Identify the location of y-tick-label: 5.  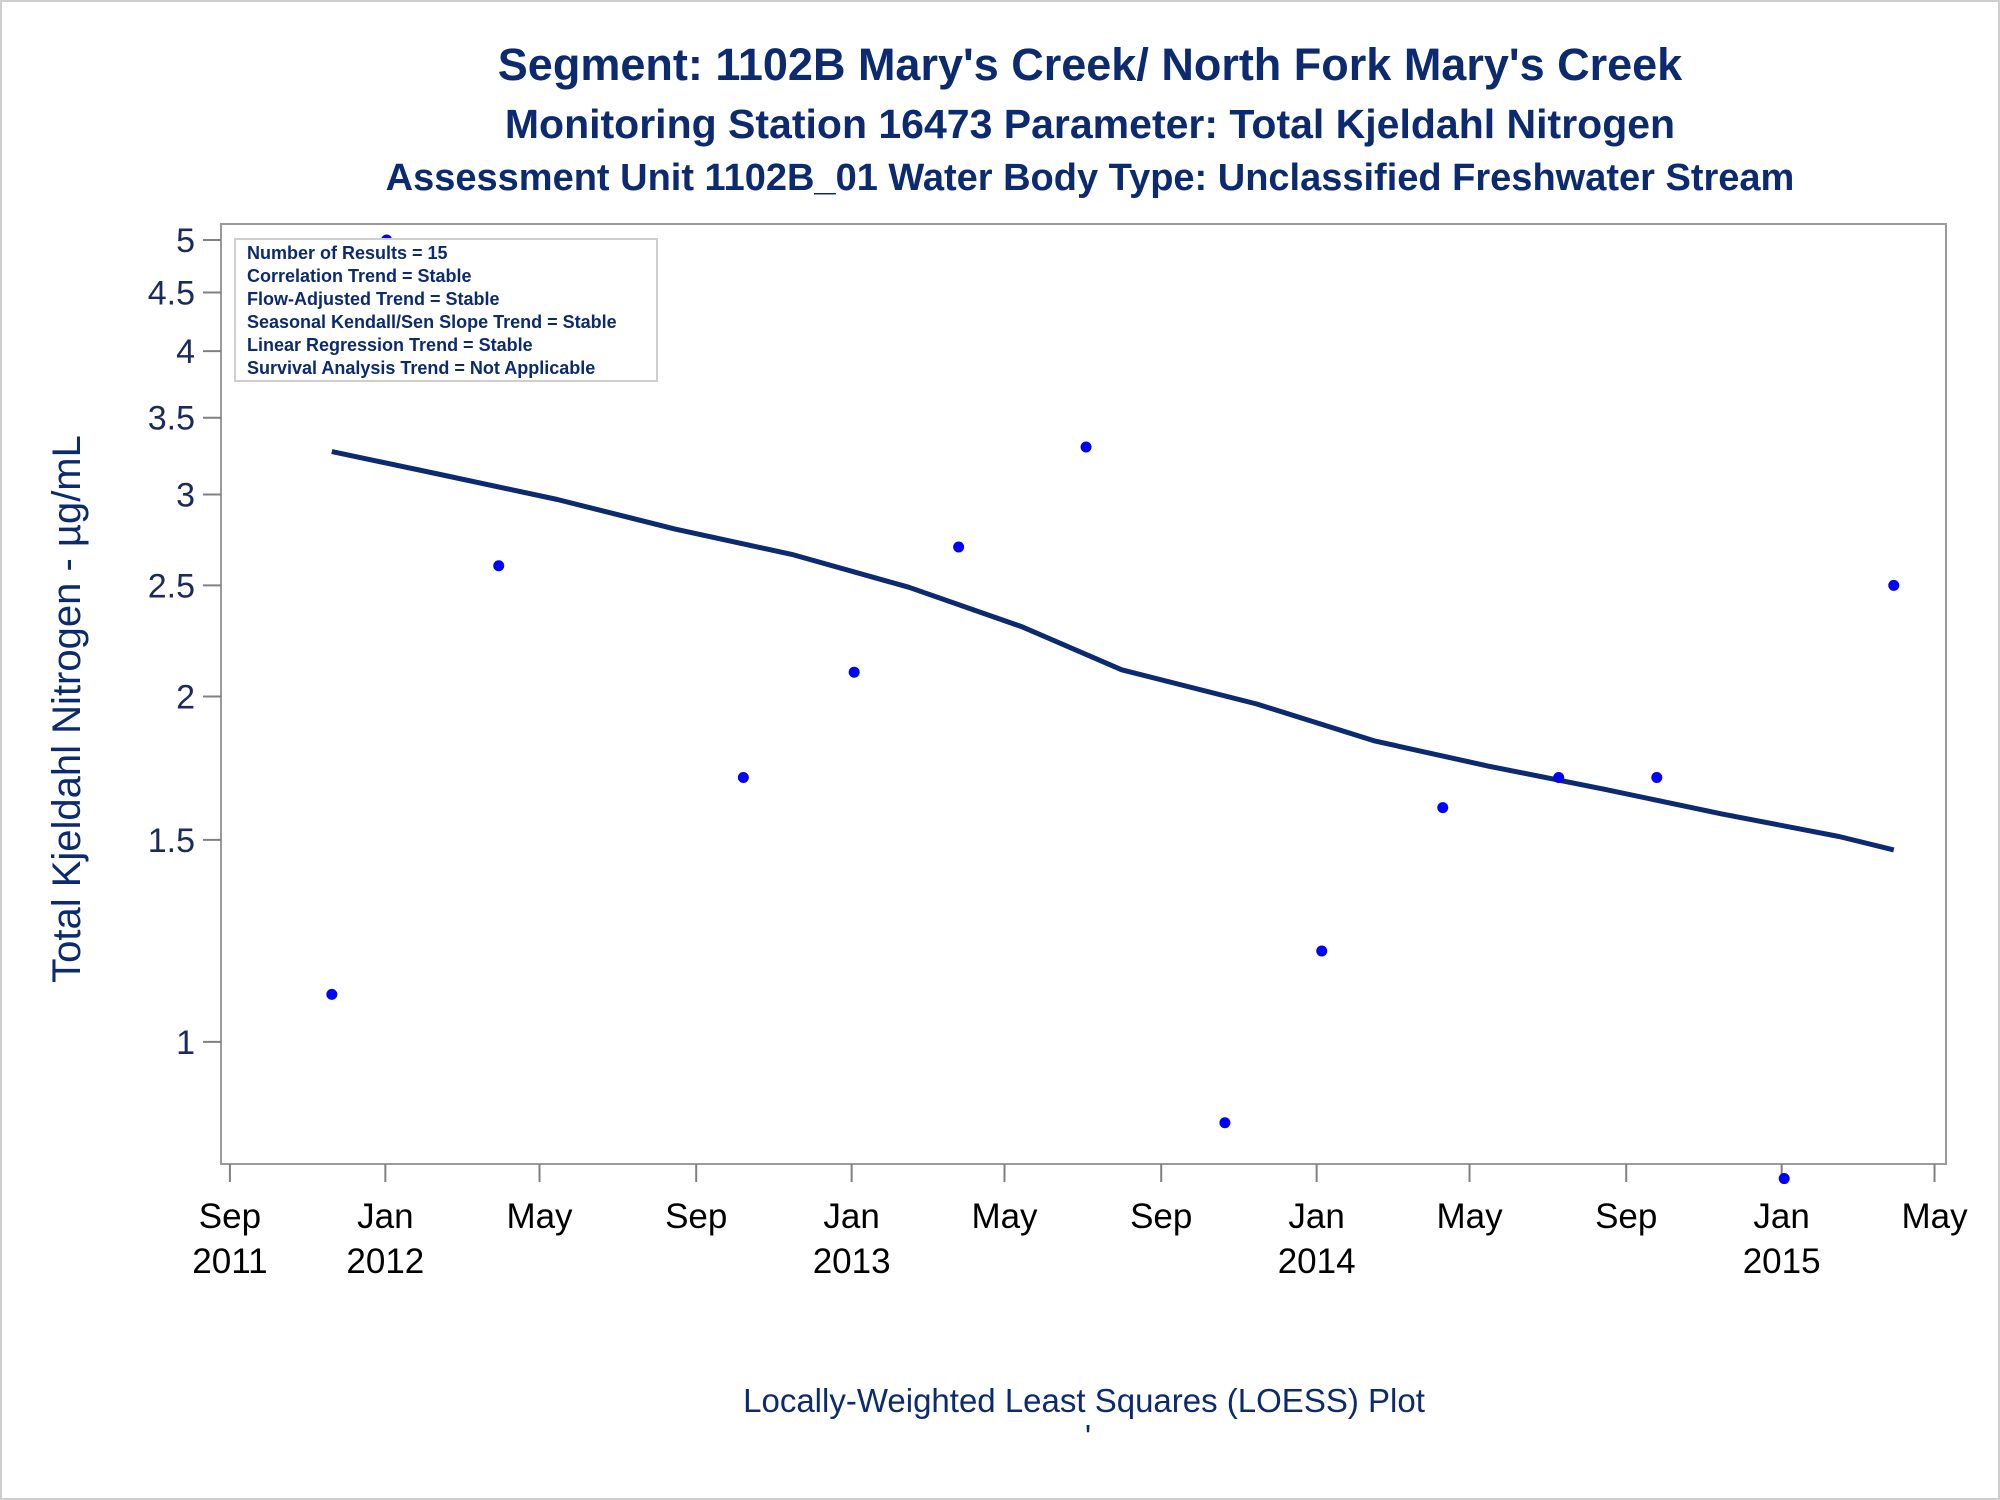
(185, 241).